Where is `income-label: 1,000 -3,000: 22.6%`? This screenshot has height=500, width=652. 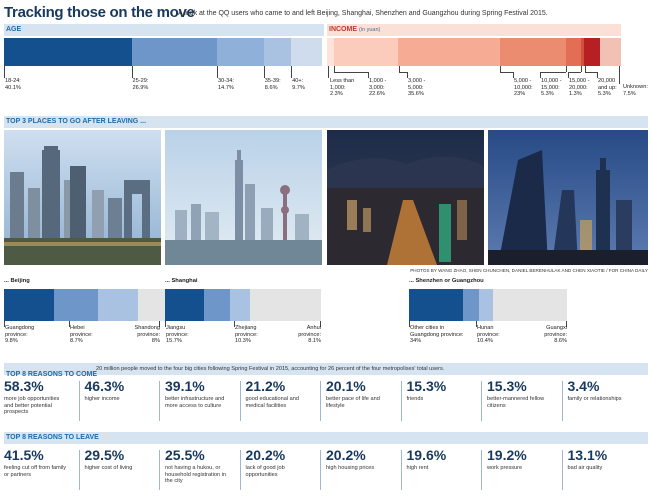 income-label: 1,000 -3,000: 22.6% is located at coordinates (377, 88).